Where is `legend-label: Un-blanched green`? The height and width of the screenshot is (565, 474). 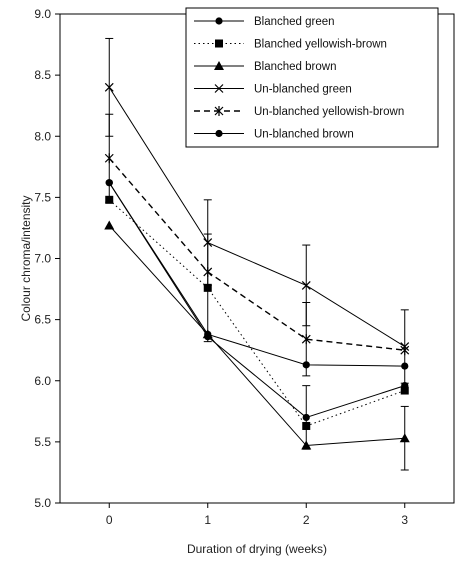
legend-label: Un-blanched green is located at coordinates (303, 90).